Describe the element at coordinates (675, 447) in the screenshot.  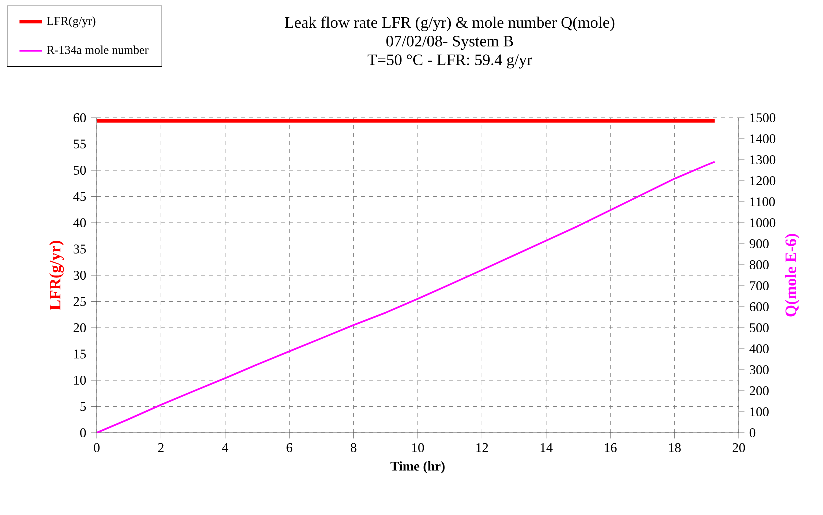
I see `x-tick-label: 18` at that location.